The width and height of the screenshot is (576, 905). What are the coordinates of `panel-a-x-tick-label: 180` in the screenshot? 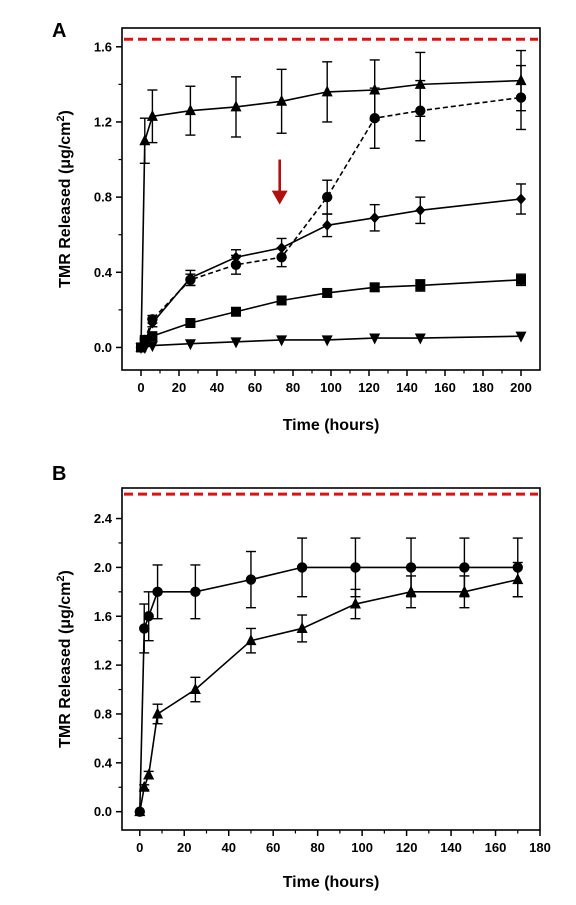 It's located at (483, 387).